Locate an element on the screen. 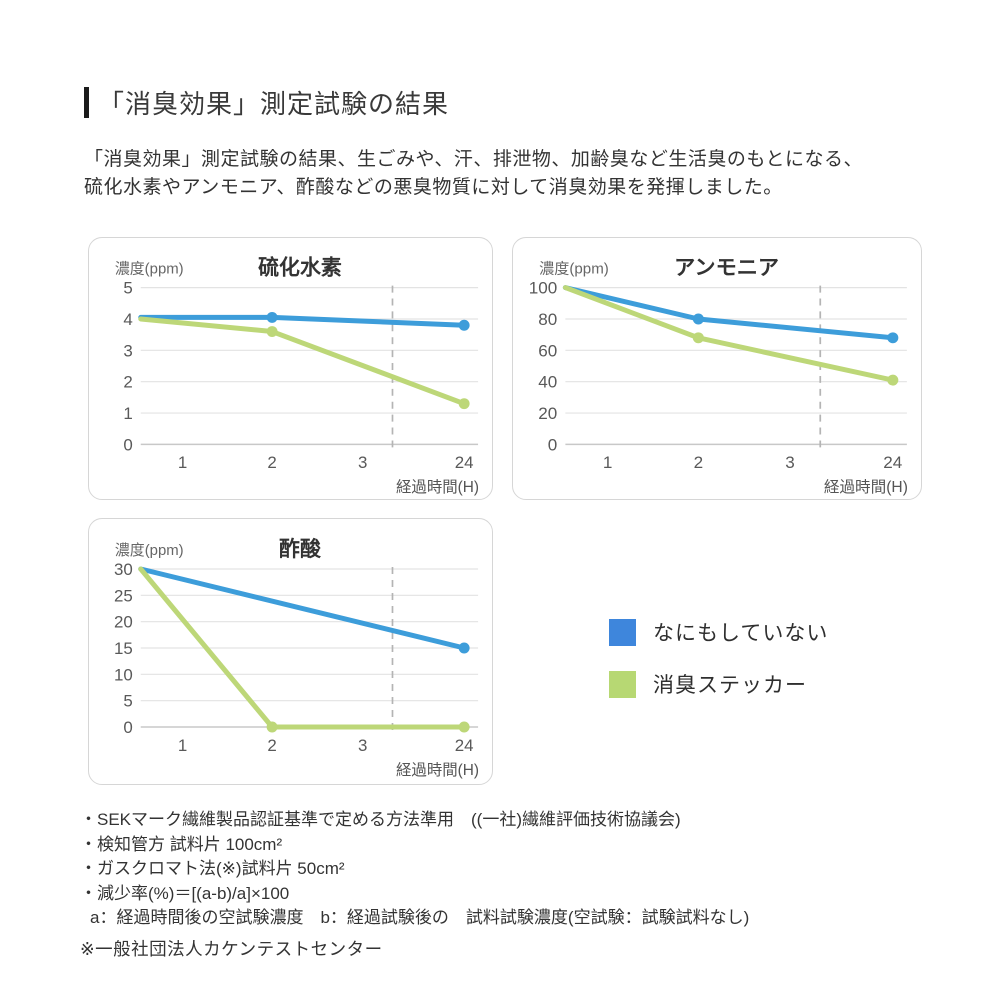  legend-label: 消臭ステッカー is located at coordinates (730, 685).